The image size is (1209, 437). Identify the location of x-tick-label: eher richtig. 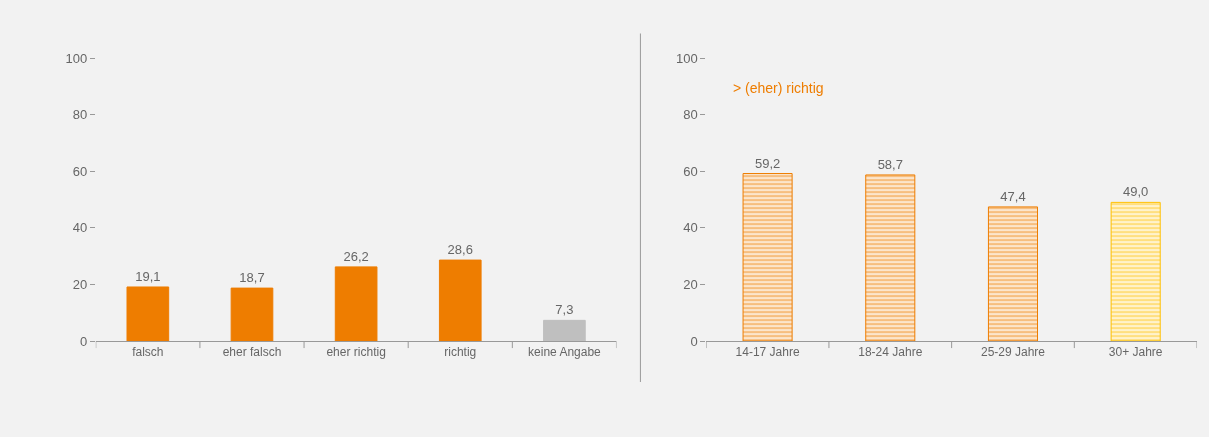
(356, 352).